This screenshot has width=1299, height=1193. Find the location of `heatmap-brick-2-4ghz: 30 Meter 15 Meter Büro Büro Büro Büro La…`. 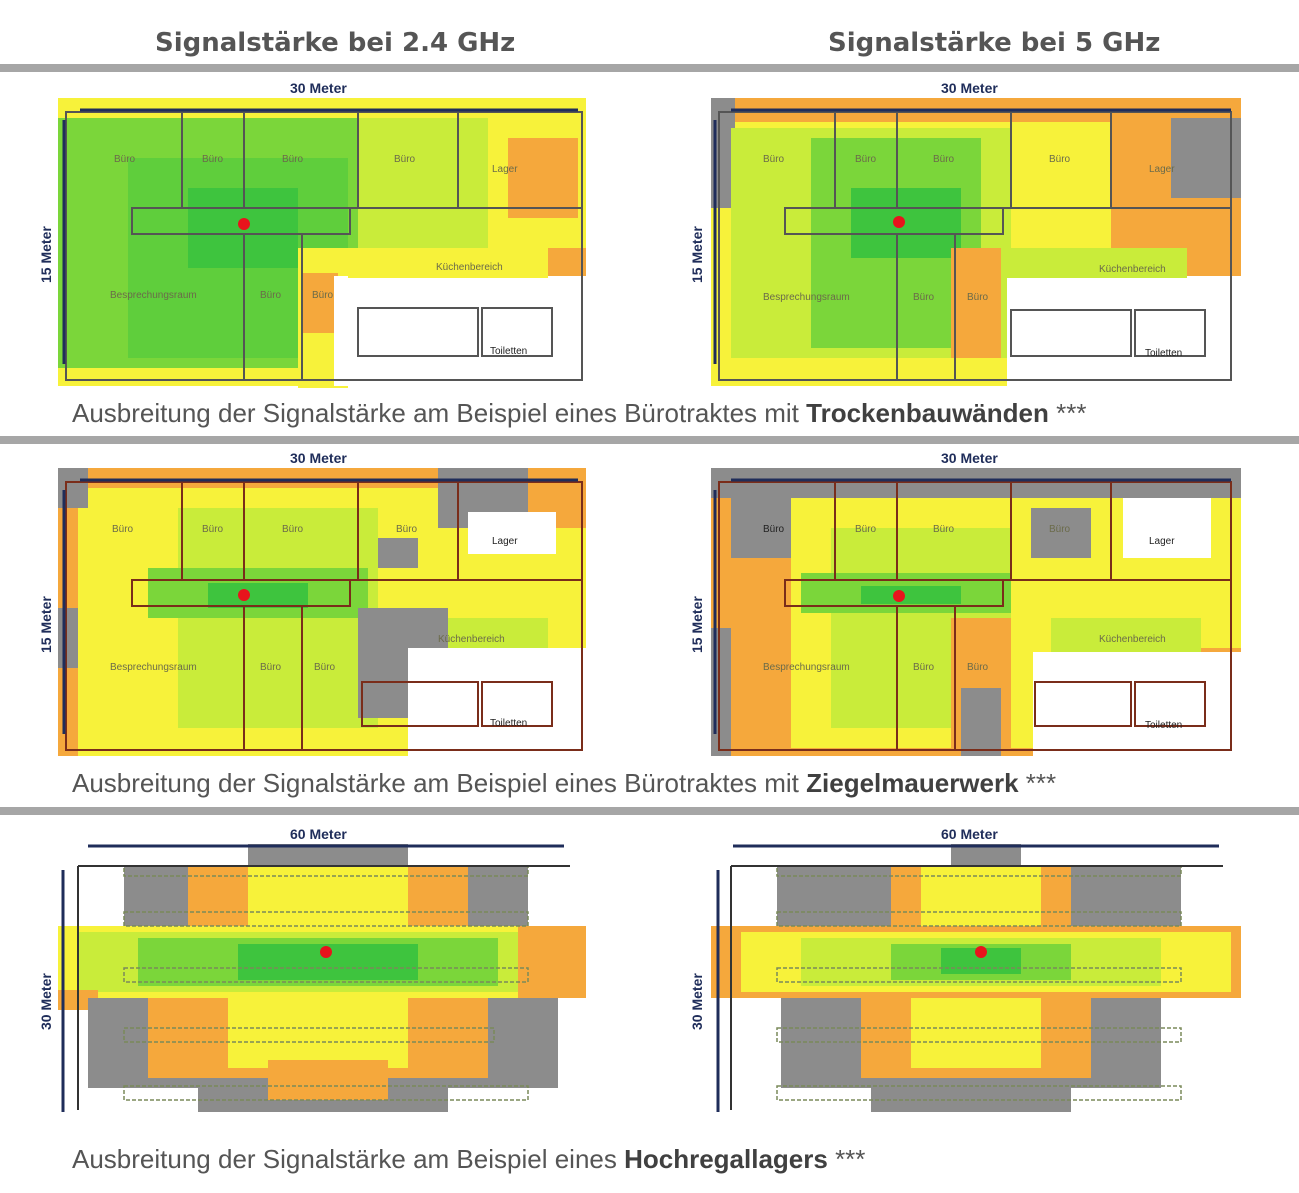

heatmap-brick-2-4ghz: 30 Meter 15 Meter Büro Büro Büro Büro La… is located at coordinates (312, 603).